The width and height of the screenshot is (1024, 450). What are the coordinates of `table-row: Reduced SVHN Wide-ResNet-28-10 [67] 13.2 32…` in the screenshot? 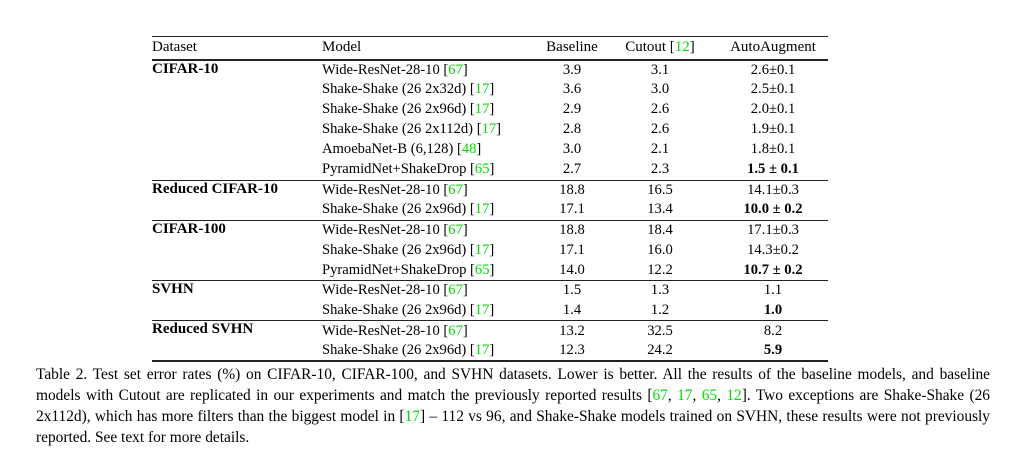 It's located at (490, 331).